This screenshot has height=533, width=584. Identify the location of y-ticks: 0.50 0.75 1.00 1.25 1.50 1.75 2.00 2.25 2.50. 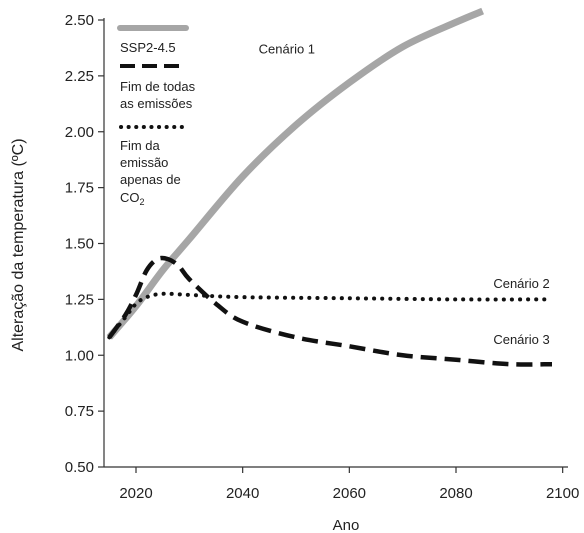
(84, 244).